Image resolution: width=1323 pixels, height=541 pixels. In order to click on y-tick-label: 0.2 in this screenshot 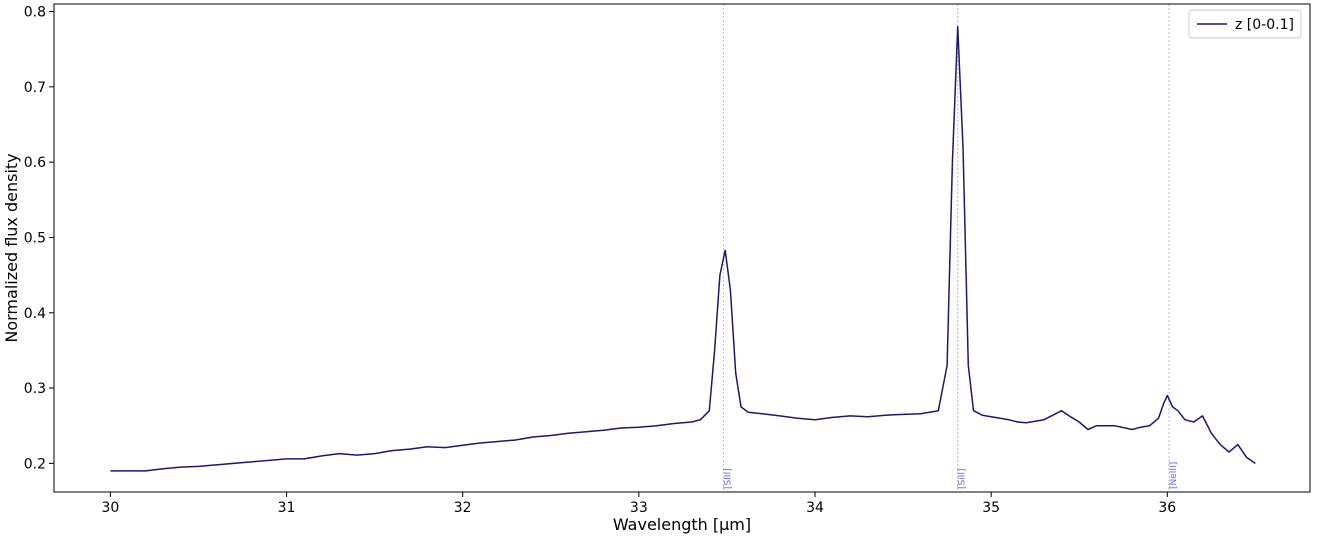, I will do `click(35, 464)`.